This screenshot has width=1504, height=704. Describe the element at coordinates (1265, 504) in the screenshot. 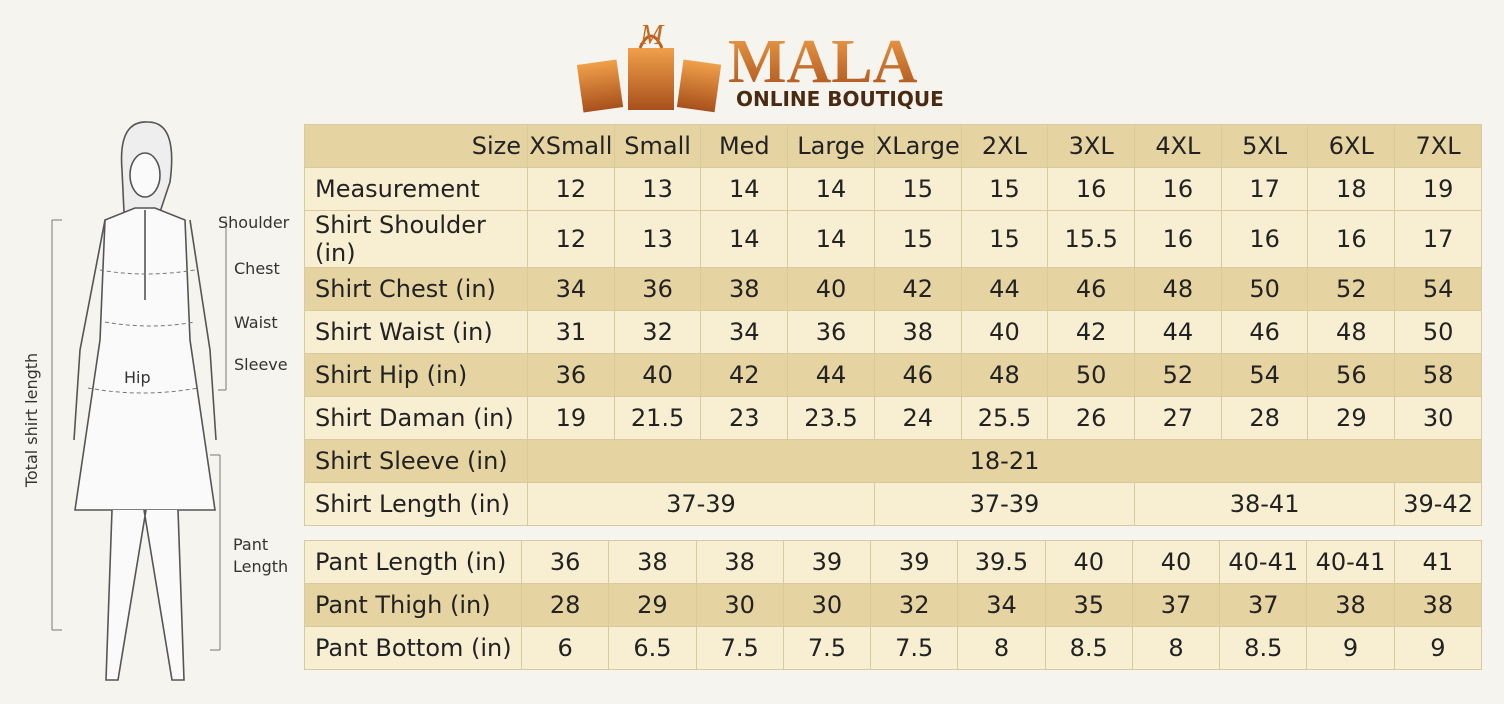

I see `cell: 38-41` at that location.